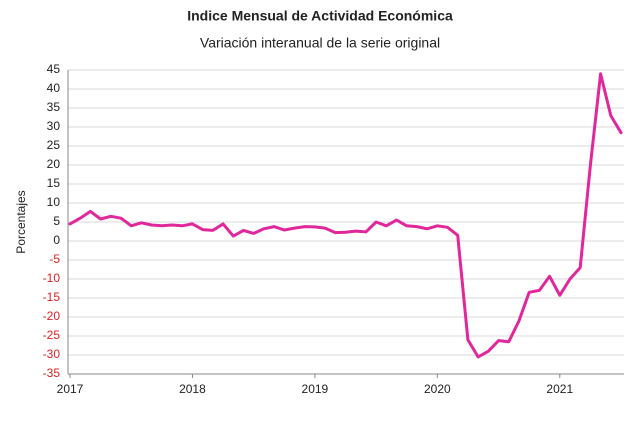 This screenshot has width=640, height=424. I want to click on y-tick-label: 5, so click(56, 221).